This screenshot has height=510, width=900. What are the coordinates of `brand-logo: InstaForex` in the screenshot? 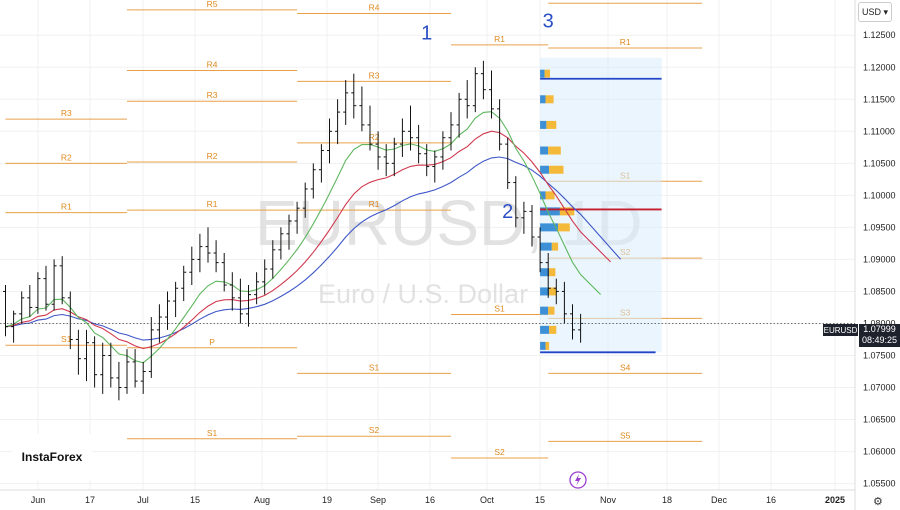 It's located at (52, 457).